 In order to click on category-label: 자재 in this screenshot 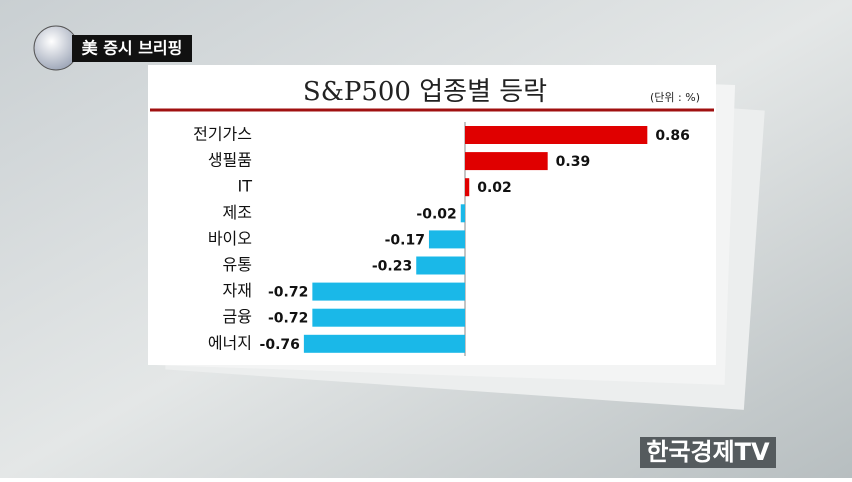, I will do `click(237, 290)`.